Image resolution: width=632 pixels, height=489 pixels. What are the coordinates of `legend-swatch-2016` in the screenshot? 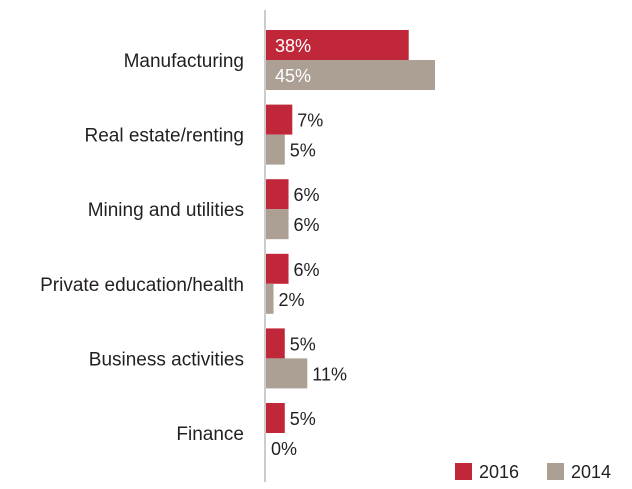 It's located at (463, 471).